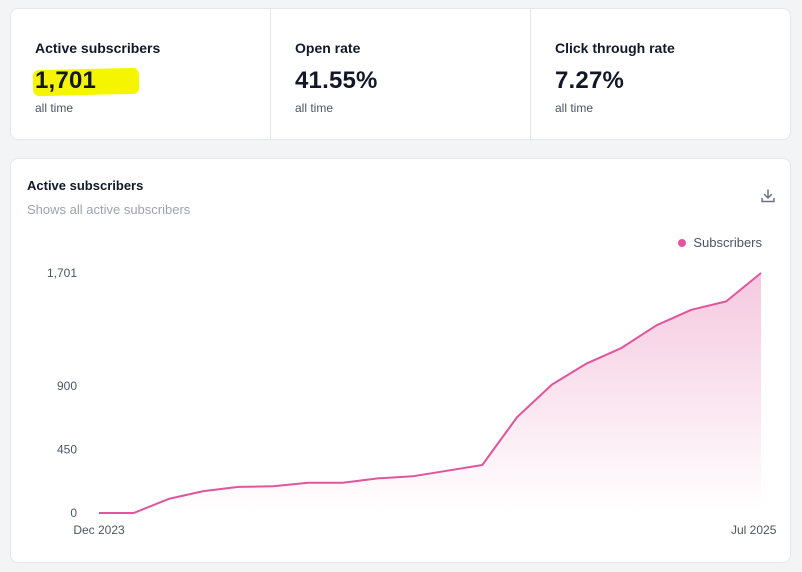 This screenshot has width=802, height=572. Describe the element at coordinates (336, 80) in the screenshot. I see `stat-value: 41.55%` at that location.